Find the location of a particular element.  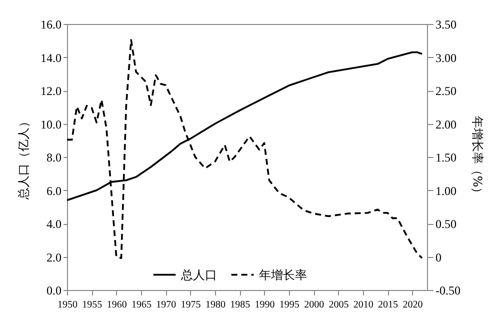

y2-tick-label: -0.50 is located at coordinates (448, 291).